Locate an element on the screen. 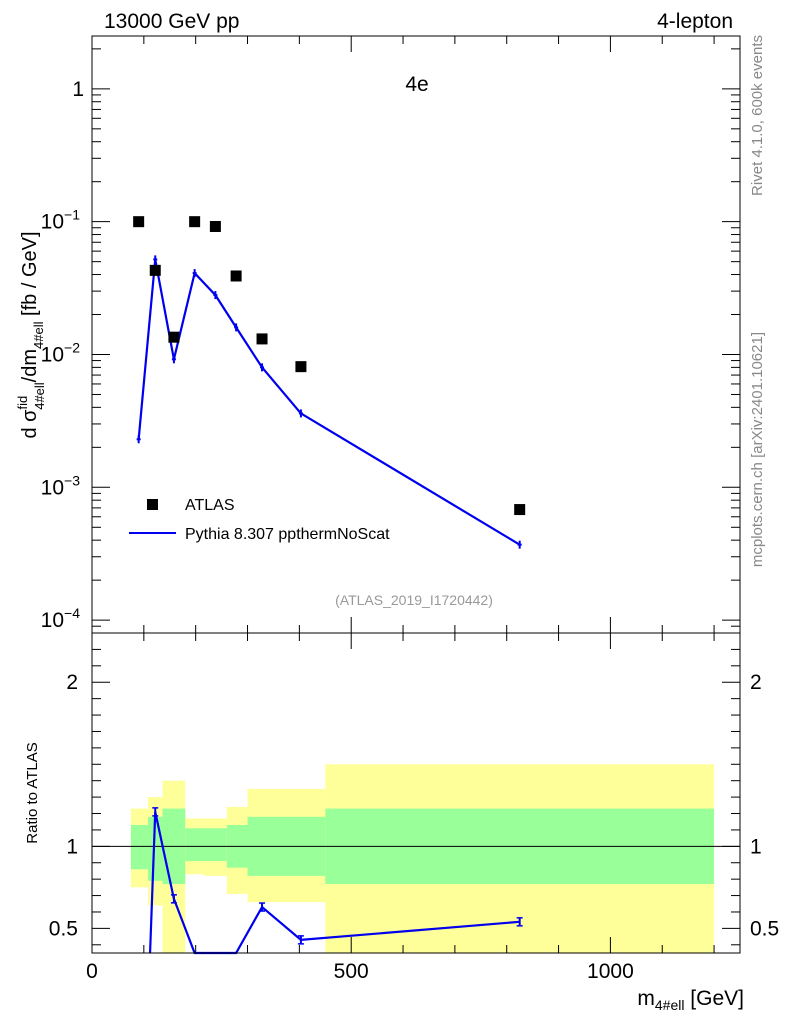 This screenshot has width=786, height=1024. main-ylabel: d σfid 4#ell/dm4#ell [fb / GeV] is located at coordinates (31, 334).